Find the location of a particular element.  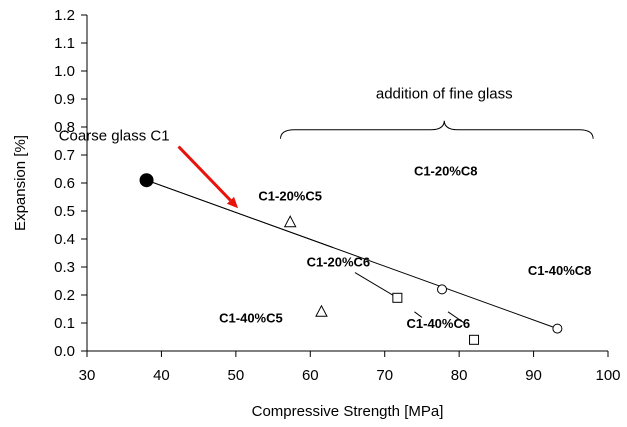

x-tick-label: 70 is located at coordinates (384, 375).